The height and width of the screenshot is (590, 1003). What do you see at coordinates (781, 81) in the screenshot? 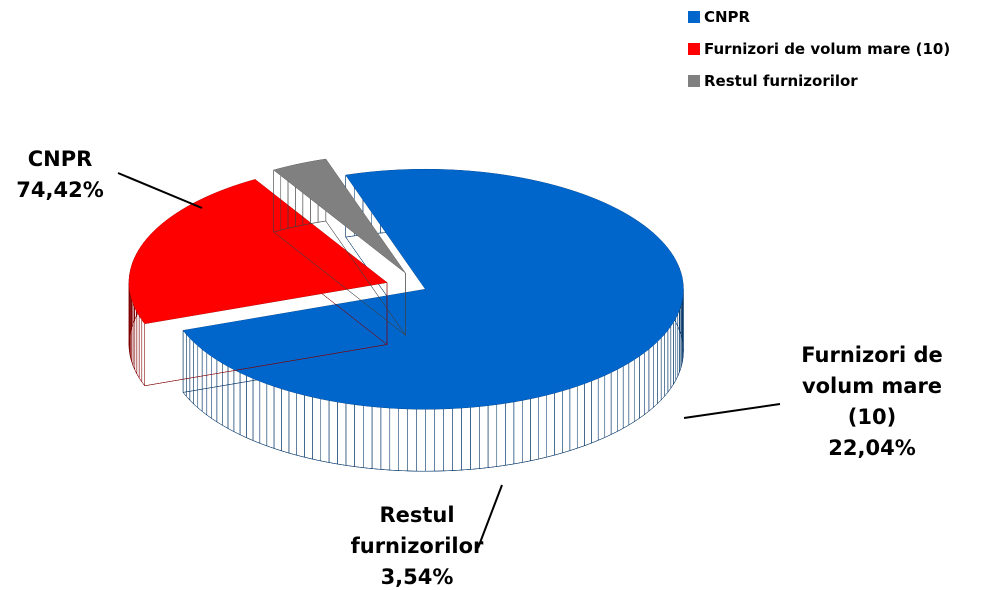
I see `legend-label: Restul furnizorilor` at bounding box center [781, 81].